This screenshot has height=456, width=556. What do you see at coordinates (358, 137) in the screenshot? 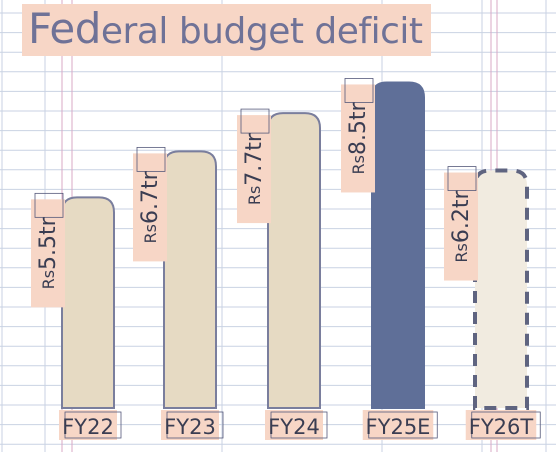
I see `value-label: Rs8.5tr` at bounding box center [358, 137].